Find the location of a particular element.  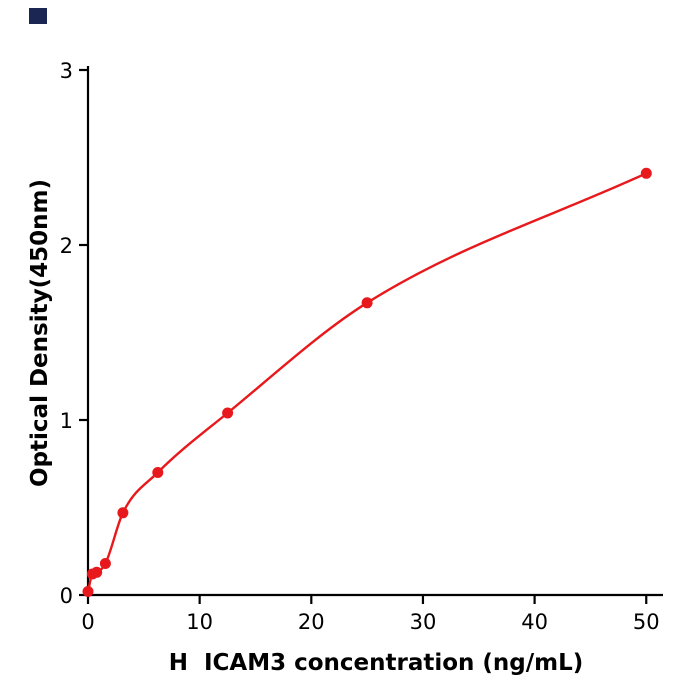

x-axis-title: H ICAM3 concentration (ng/mL) is located at coordinates (376, 663).